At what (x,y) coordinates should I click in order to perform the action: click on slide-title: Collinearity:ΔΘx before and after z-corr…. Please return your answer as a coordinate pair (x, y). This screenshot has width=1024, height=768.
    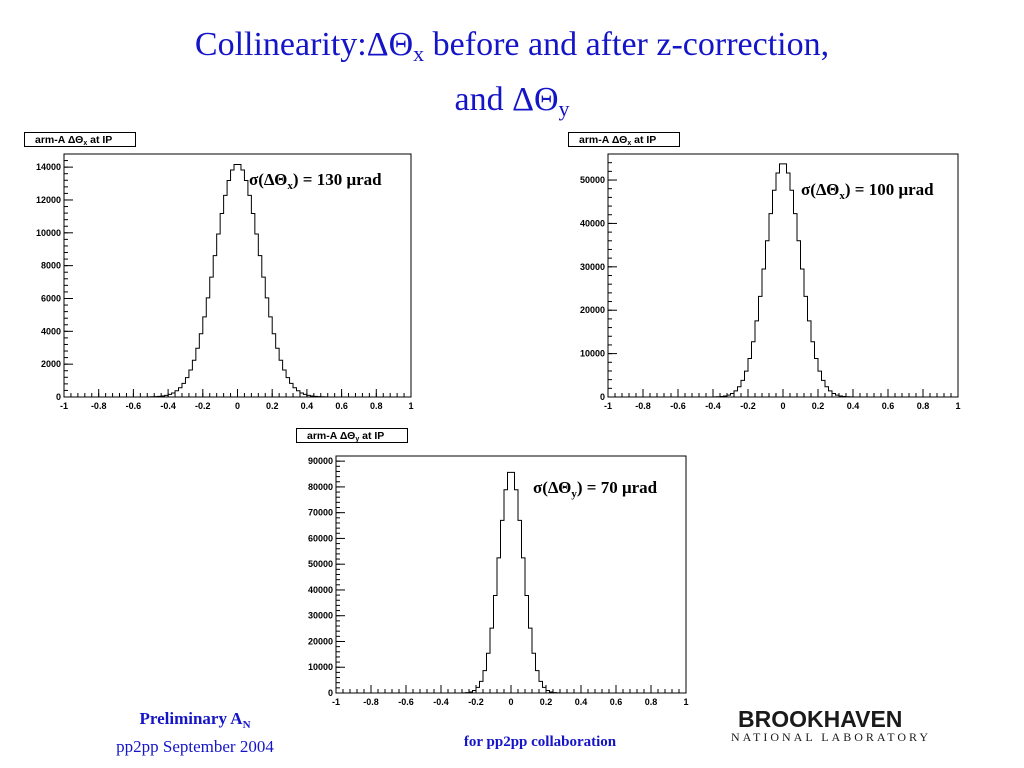
    Looking at the image, I should click on (512, 77).